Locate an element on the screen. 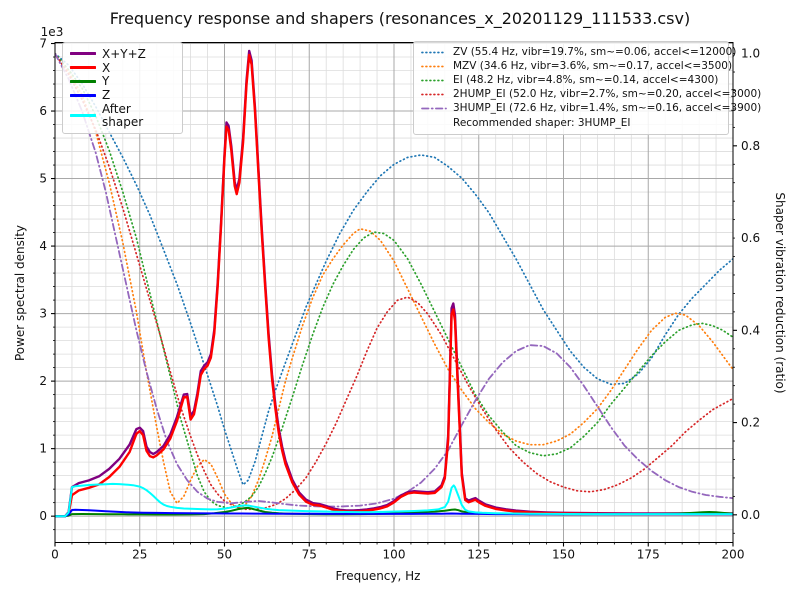 This screenshot has width=800, height=600. y-axis-right-label: Shaper vibration reduction (ratio) is located at coordinates (780, 293).